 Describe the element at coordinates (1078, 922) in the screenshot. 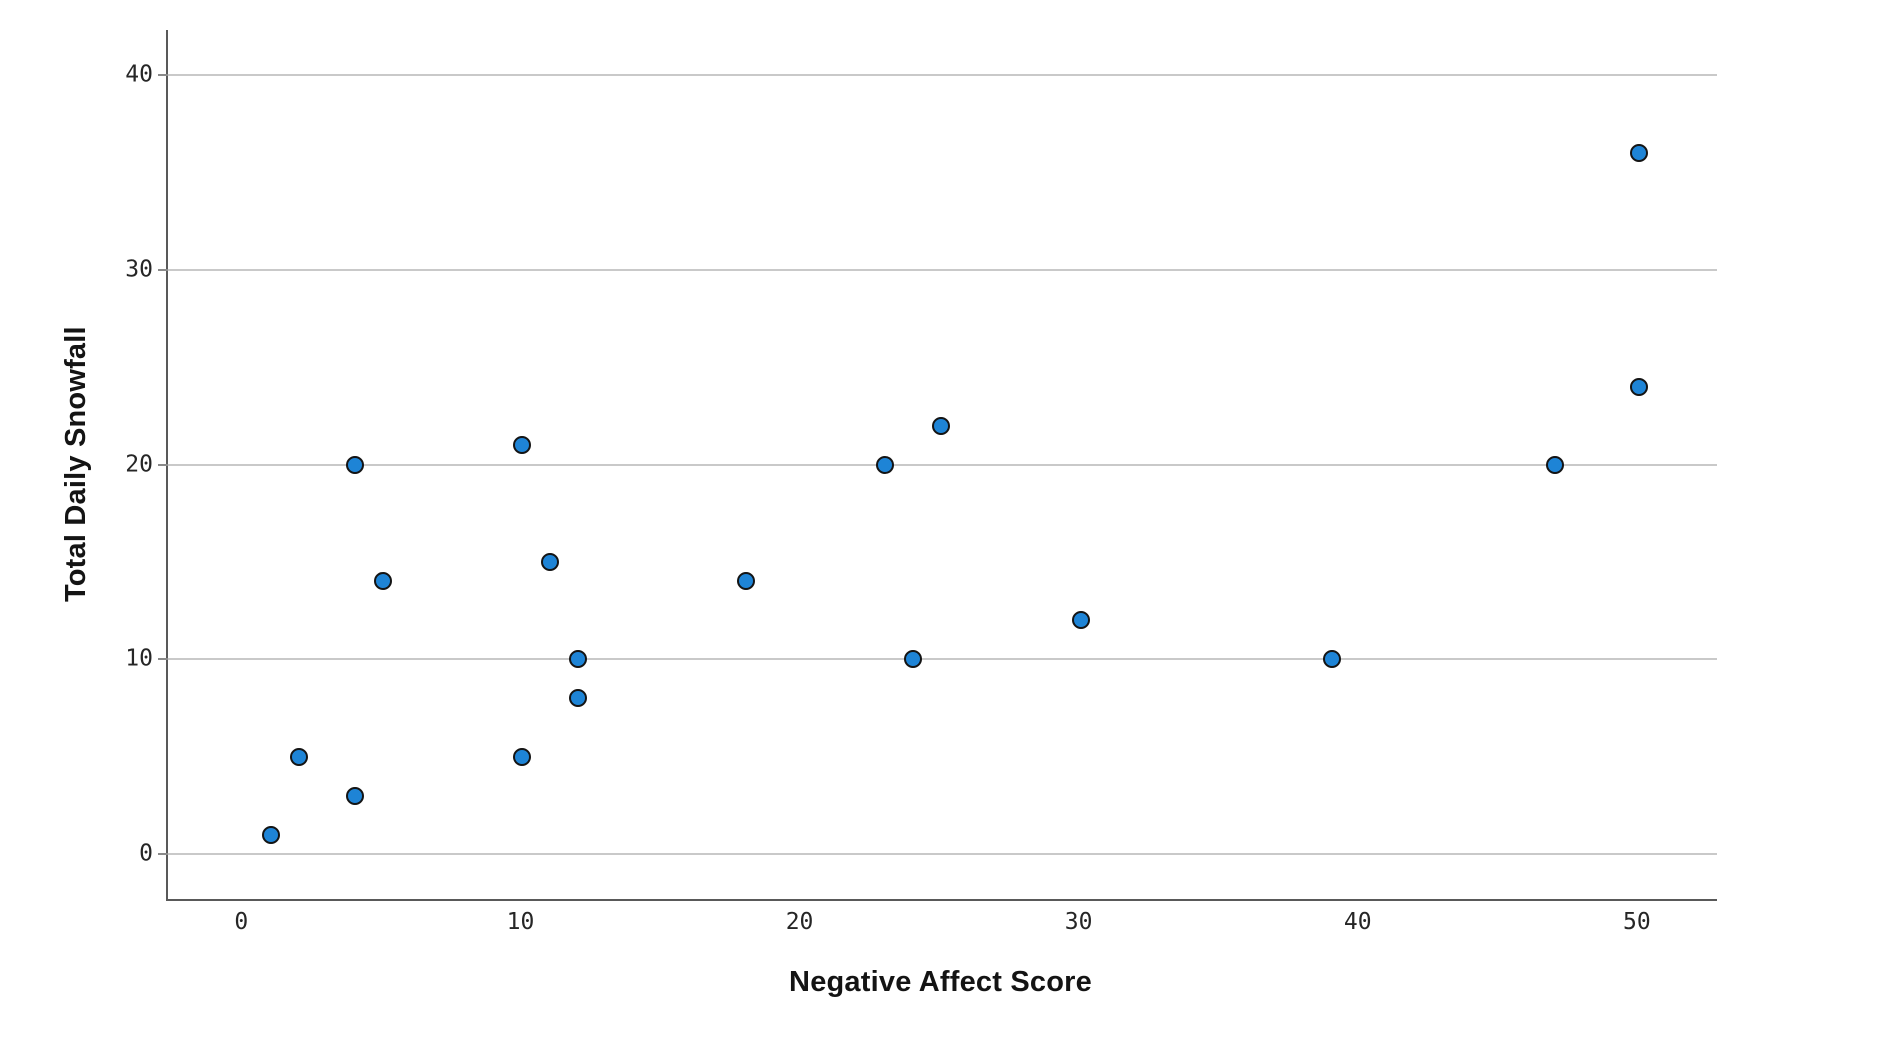

I see `x-tick-label: 30` at that location.